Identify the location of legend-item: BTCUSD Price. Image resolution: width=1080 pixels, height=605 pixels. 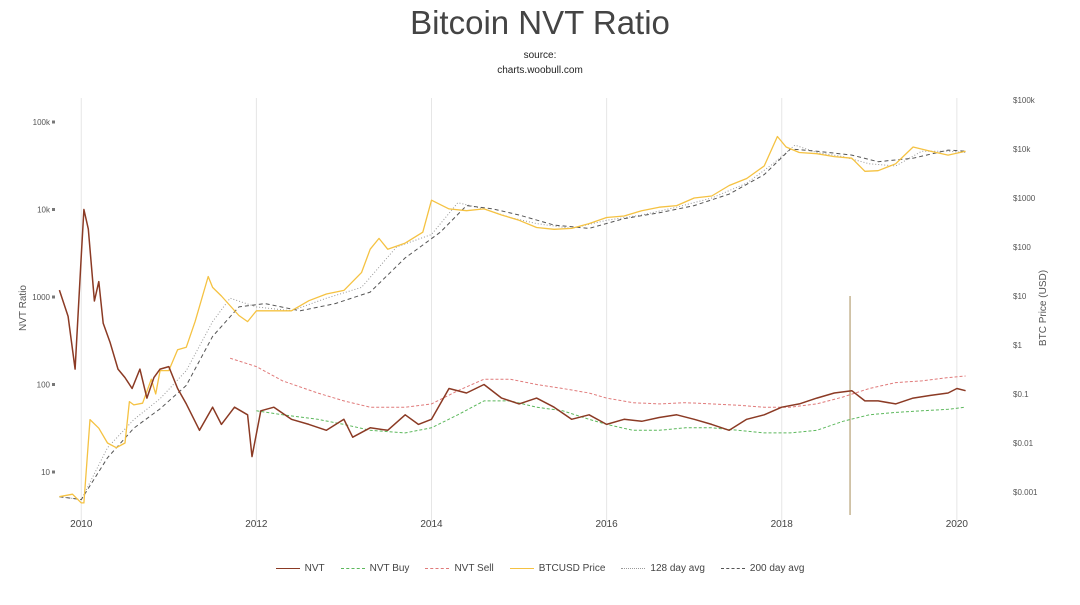
(557, 568).